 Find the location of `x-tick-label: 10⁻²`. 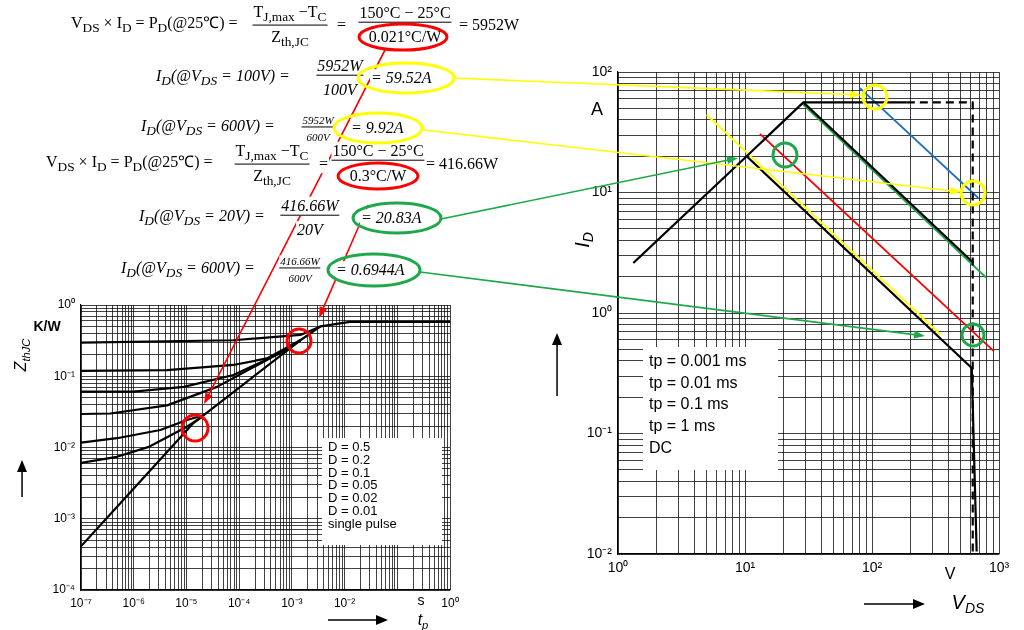

x-tick-label: 10⁻² is located at coordinates (344, 602).